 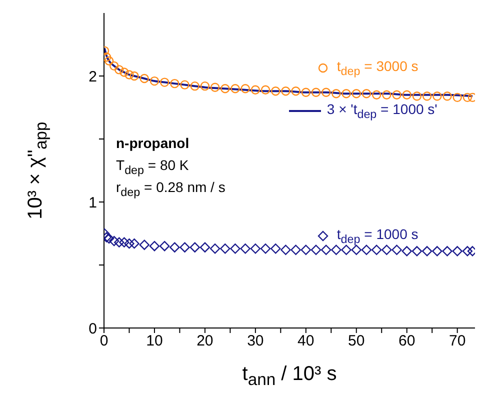 What do you see at coordinates (153, 143) in the screenshot?
I see `annotation: n-propanol` at bounding box center [153, 143].